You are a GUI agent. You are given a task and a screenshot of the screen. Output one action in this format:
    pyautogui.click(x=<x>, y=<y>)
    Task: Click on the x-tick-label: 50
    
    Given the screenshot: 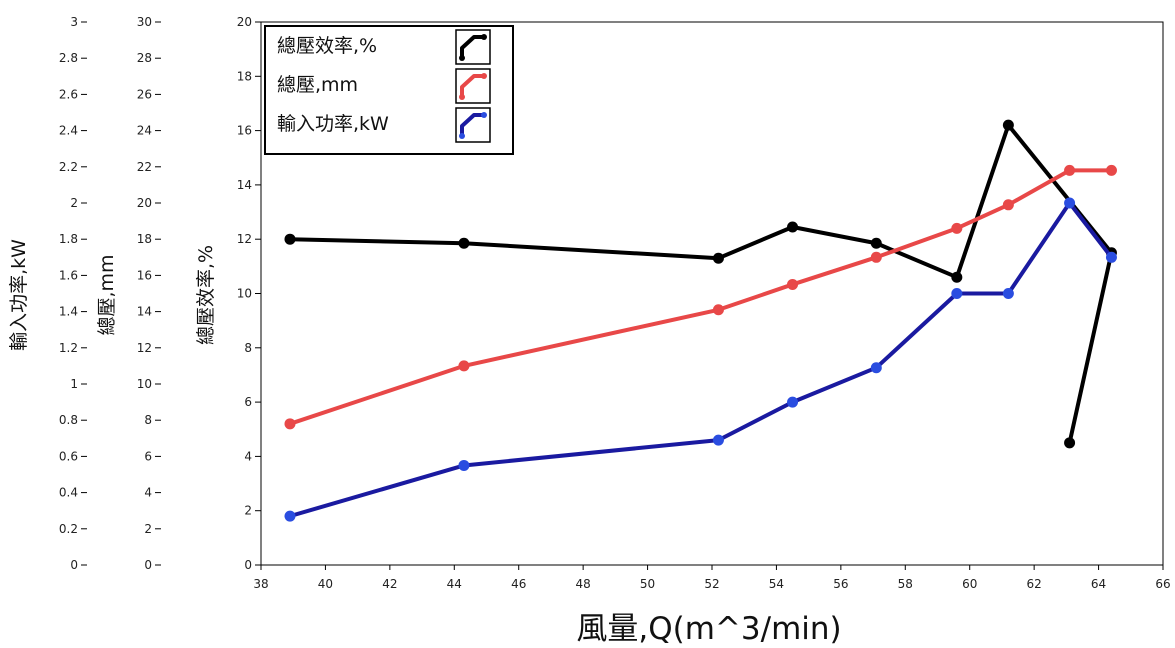 What is the action you would take?
    pyautogui.click(x=647, y=584)
    